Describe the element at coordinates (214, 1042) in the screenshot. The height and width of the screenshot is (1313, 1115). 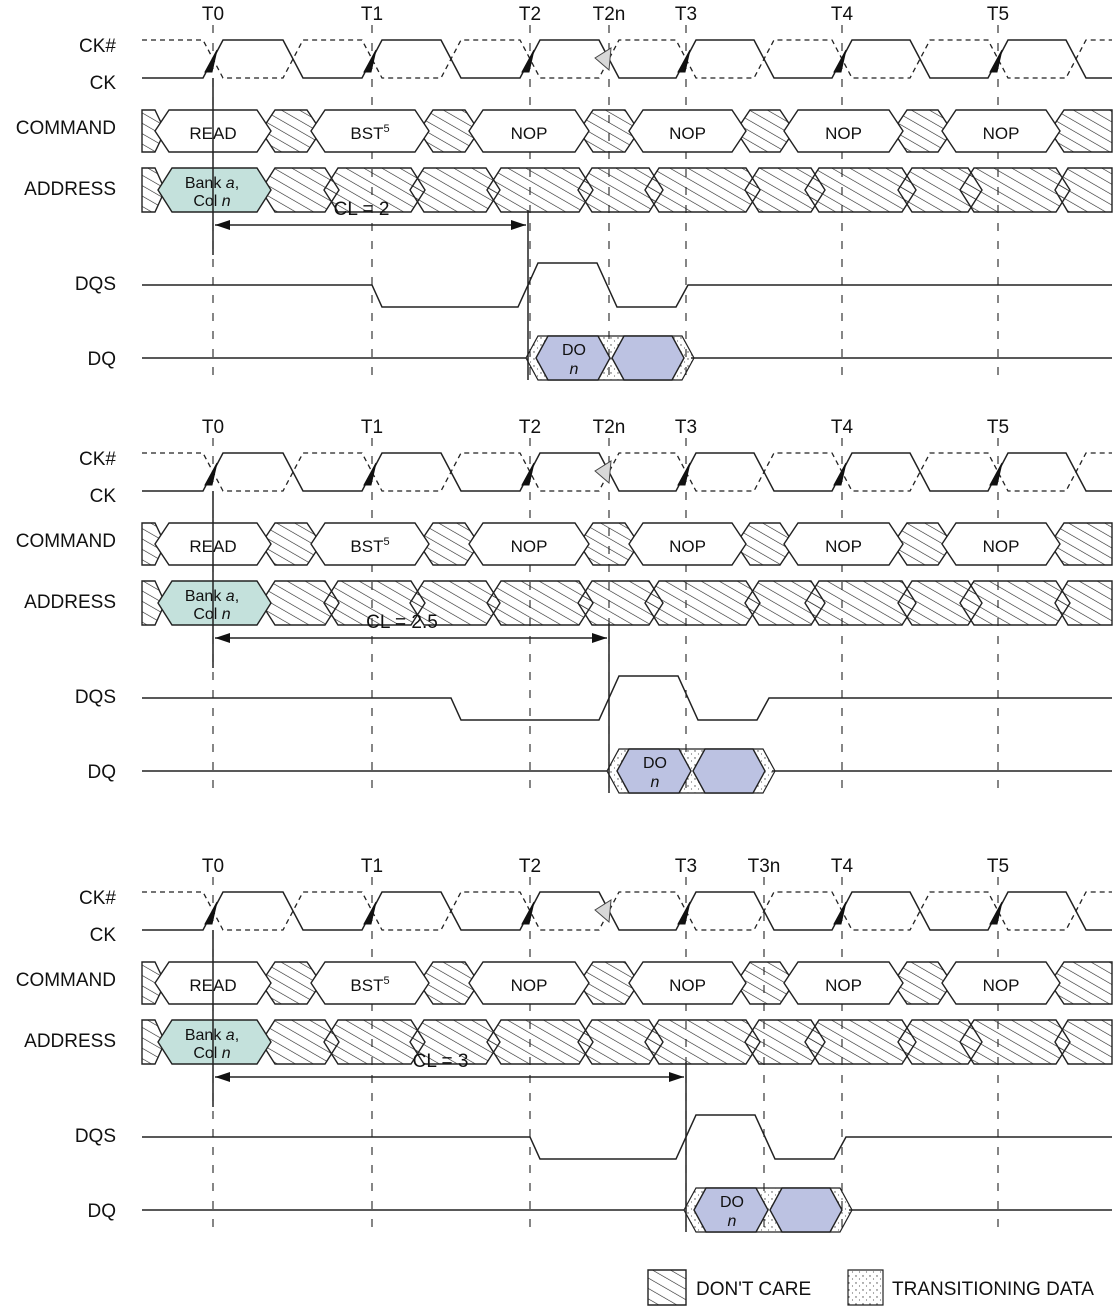
I see `address-bank-col` at that location.